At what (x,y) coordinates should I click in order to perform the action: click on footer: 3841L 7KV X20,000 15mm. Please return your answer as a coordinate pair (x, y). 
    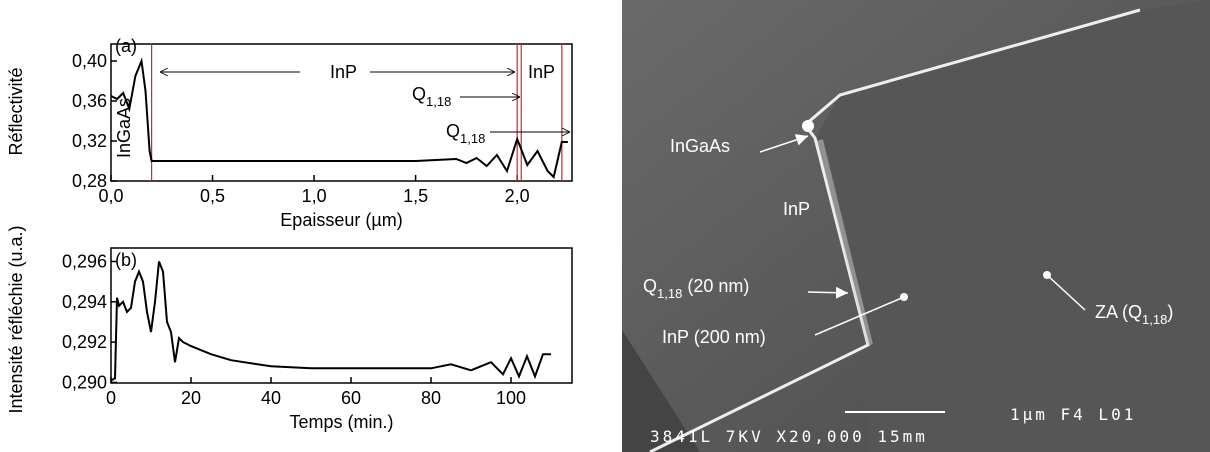
    Looking at the image, I should click on (789, 436).